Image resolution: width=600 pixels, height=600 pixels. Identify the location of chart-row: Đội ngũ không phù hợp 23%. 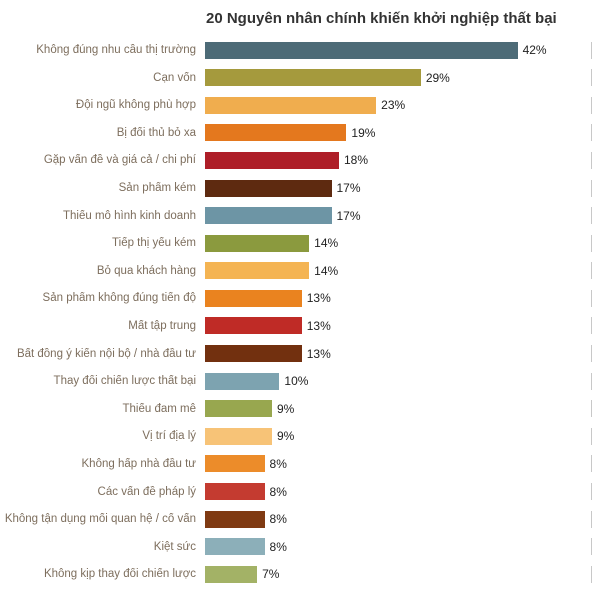
(298, 105).